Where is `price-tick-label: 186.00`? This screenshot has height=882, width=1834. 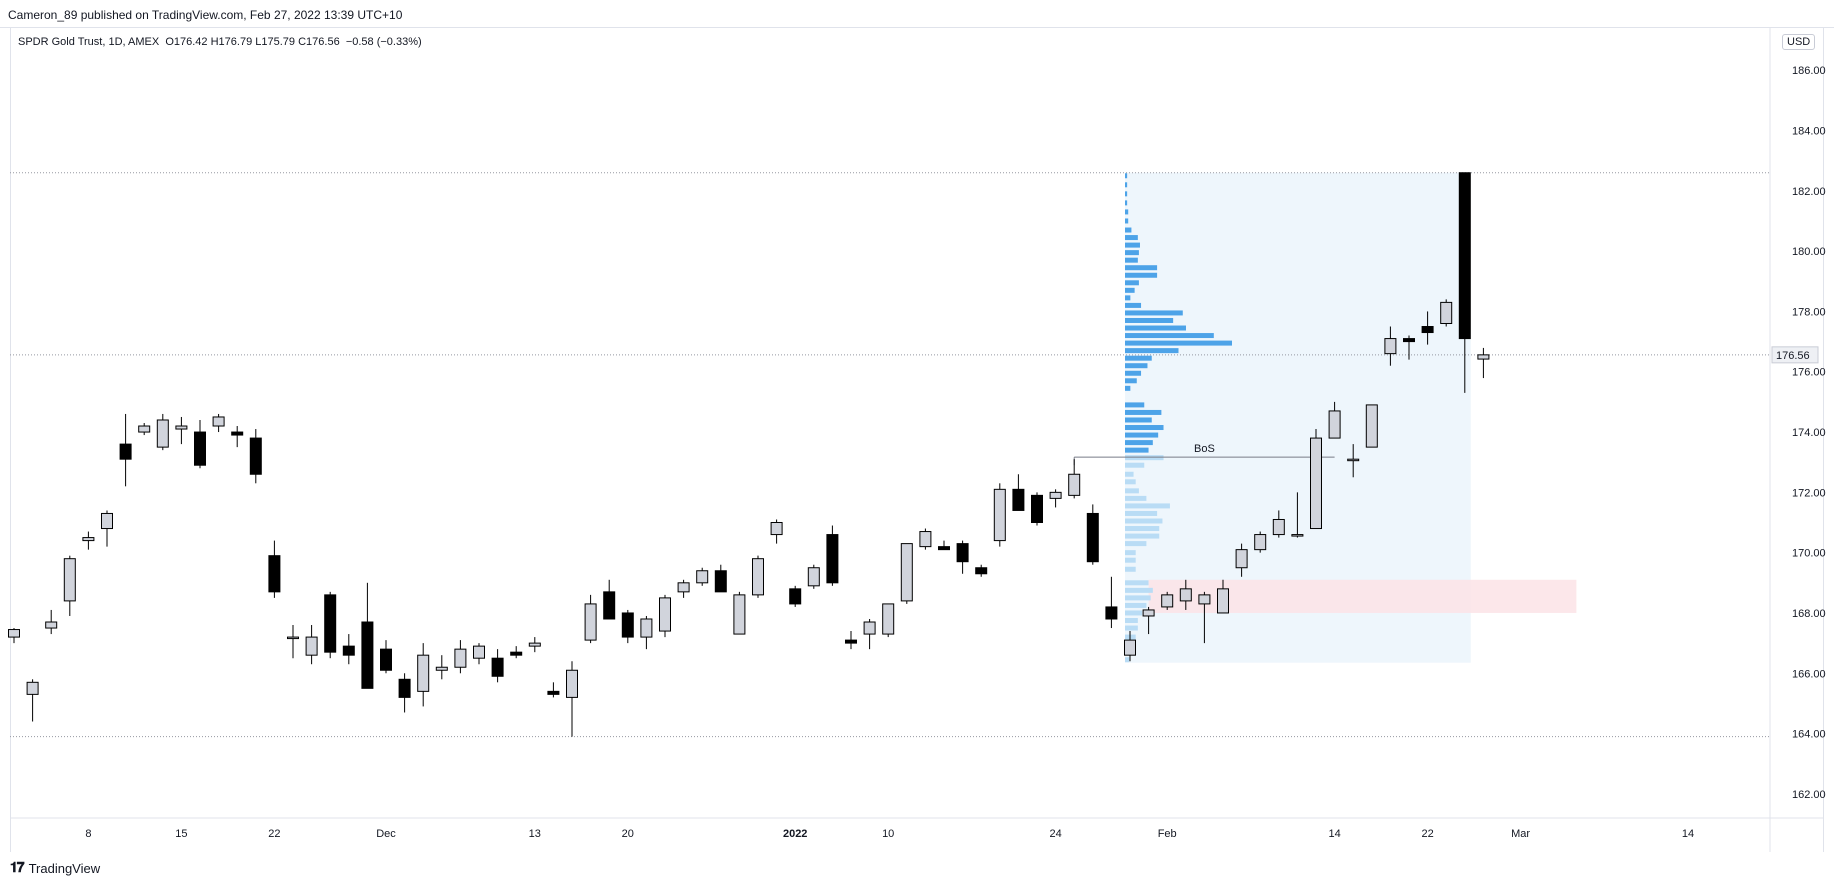 price-tick-label: 186.00 is located at coordinates (1809, 71).